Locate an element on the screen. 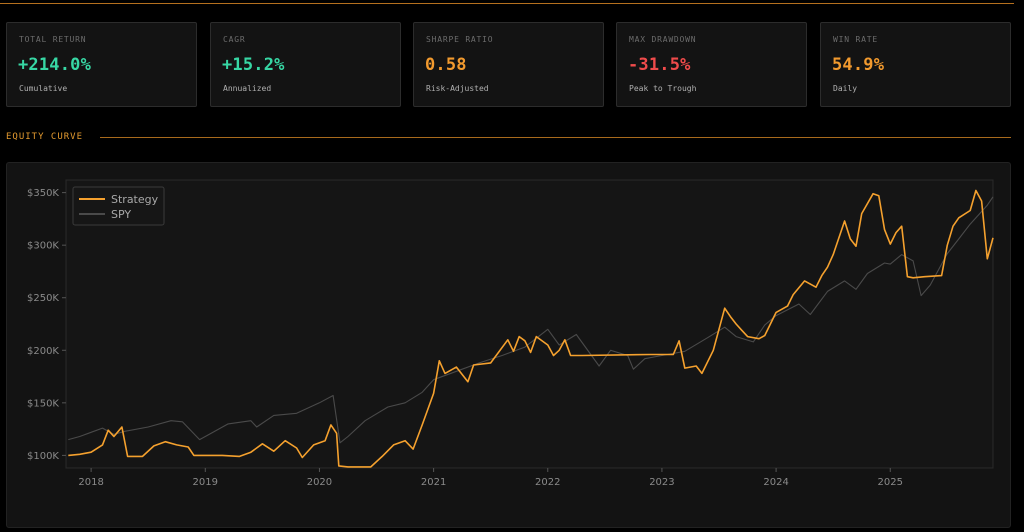  x-tick-label: 2019 is located at coordinates (205, 482).